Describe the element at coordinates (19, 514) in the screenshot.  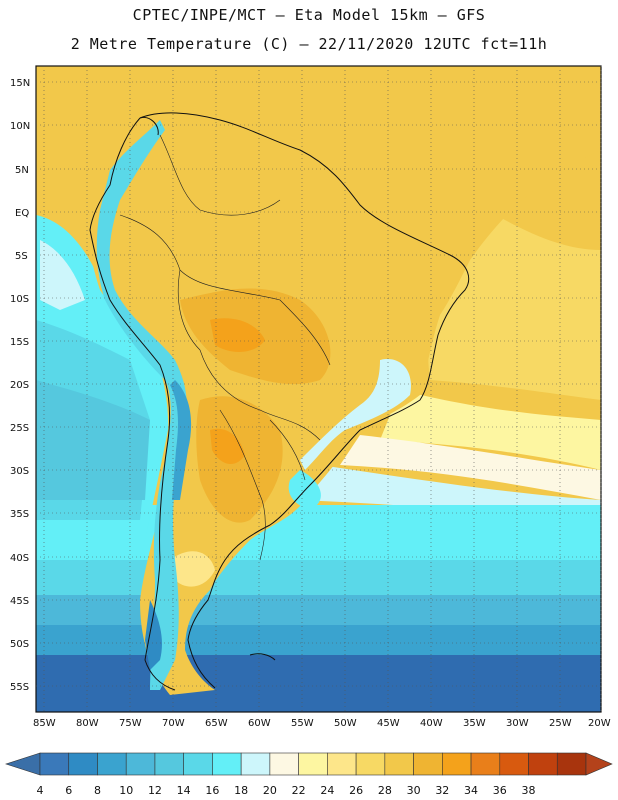
I see `lat-label: 35S` at that location.